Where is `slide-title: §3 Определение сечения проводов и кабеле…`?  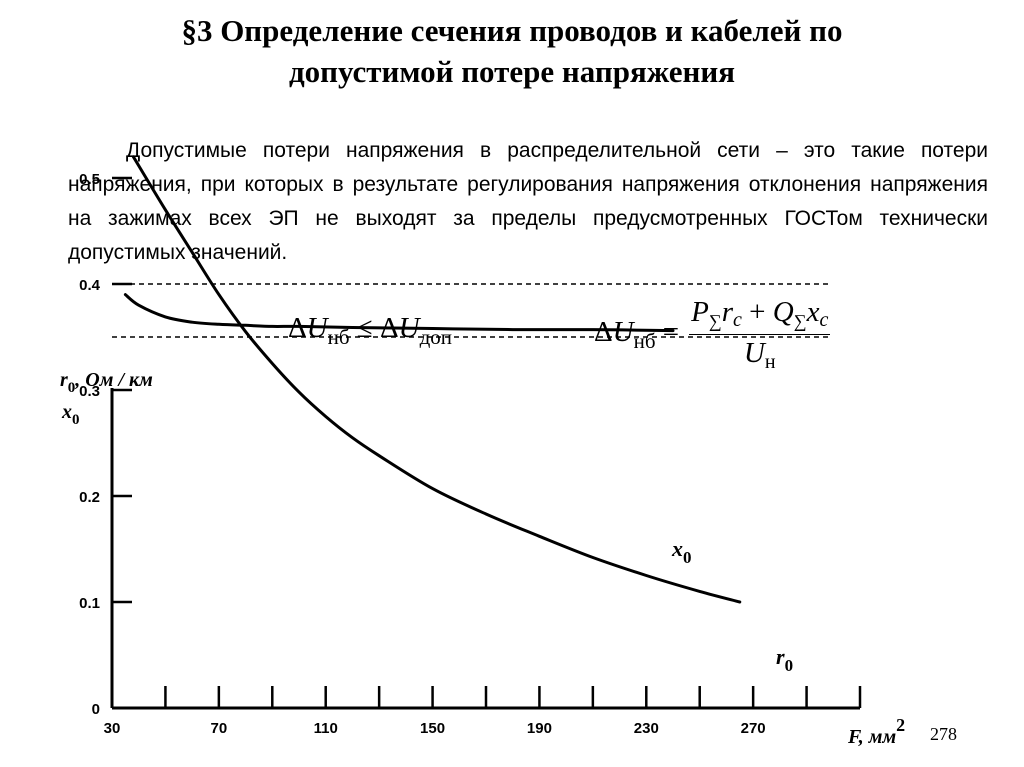
slide-title: §3 Определение сечения проводов и кабеле… is located at coordinates (512, 51).